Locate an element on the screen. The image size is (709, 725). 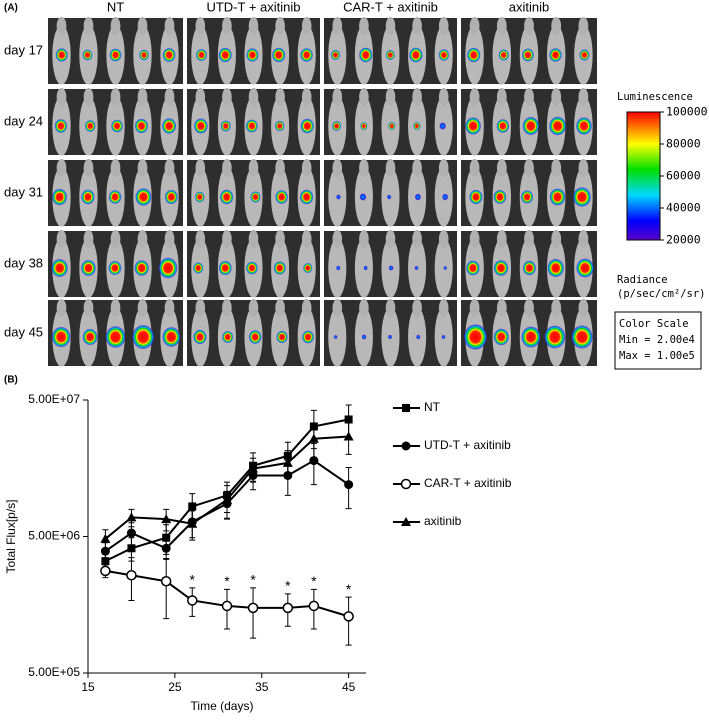
colorbar-unit: Radiance is located at coordinates (642, 280).